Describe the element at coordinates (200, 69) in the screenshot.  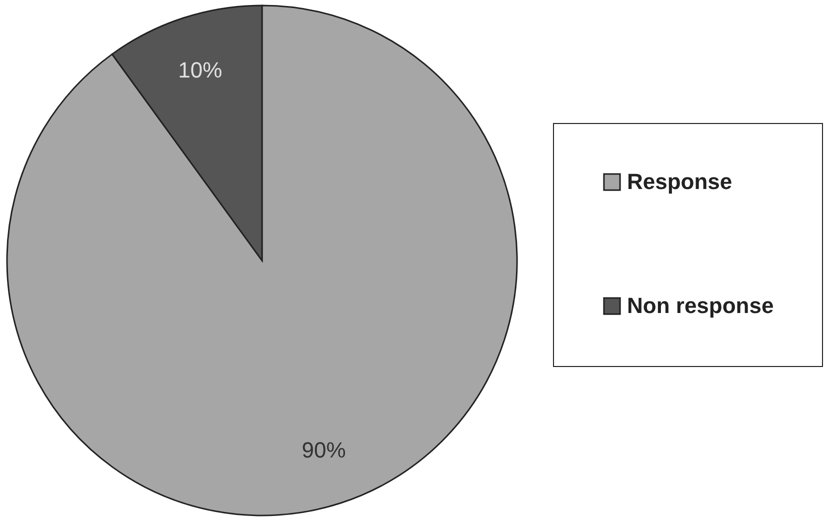
I see `data-label: 10%` at that location.